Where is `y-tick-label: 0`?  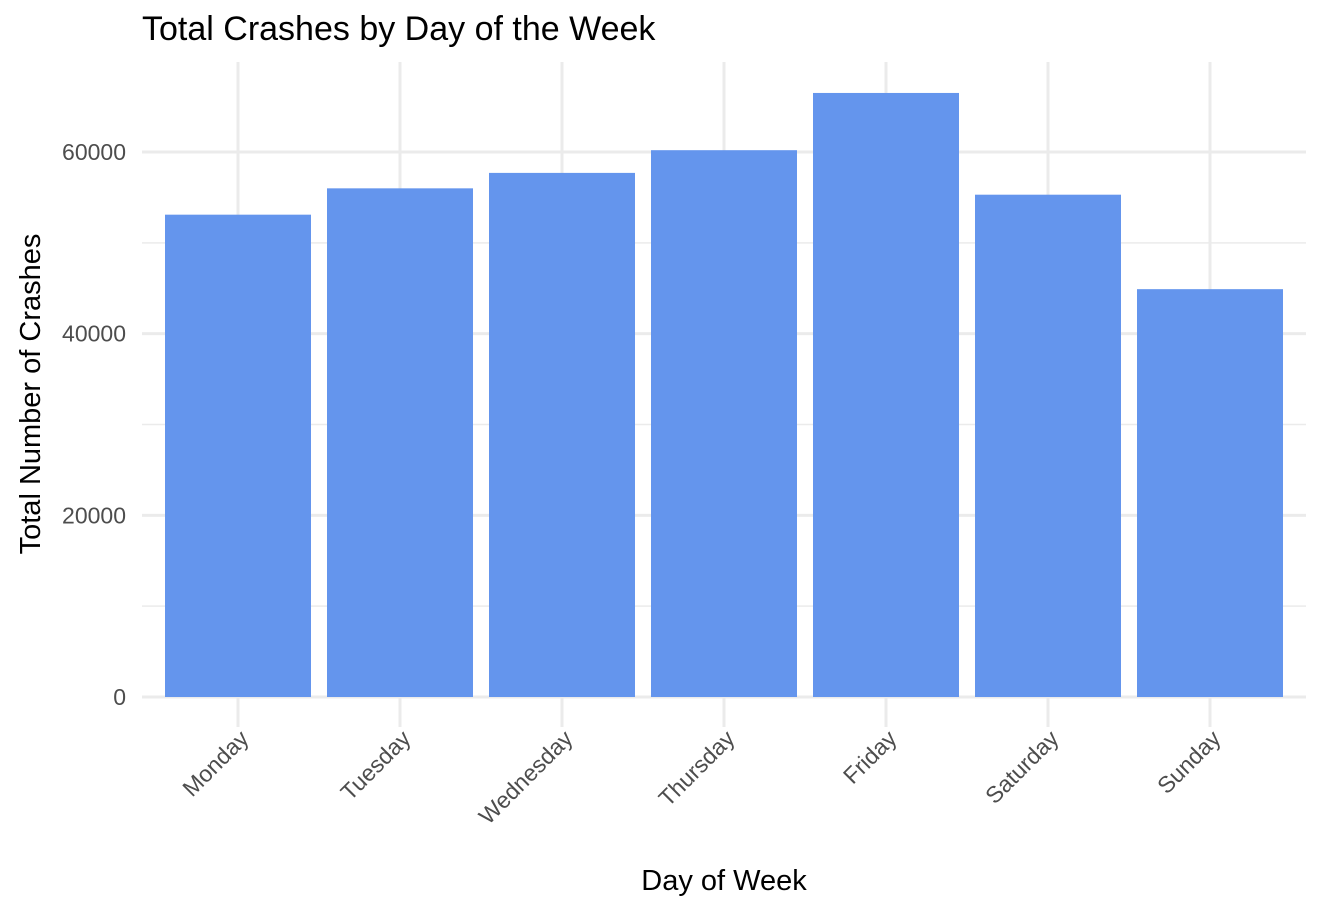
y-tick-label: 0 is located at coordinates (119, 697).